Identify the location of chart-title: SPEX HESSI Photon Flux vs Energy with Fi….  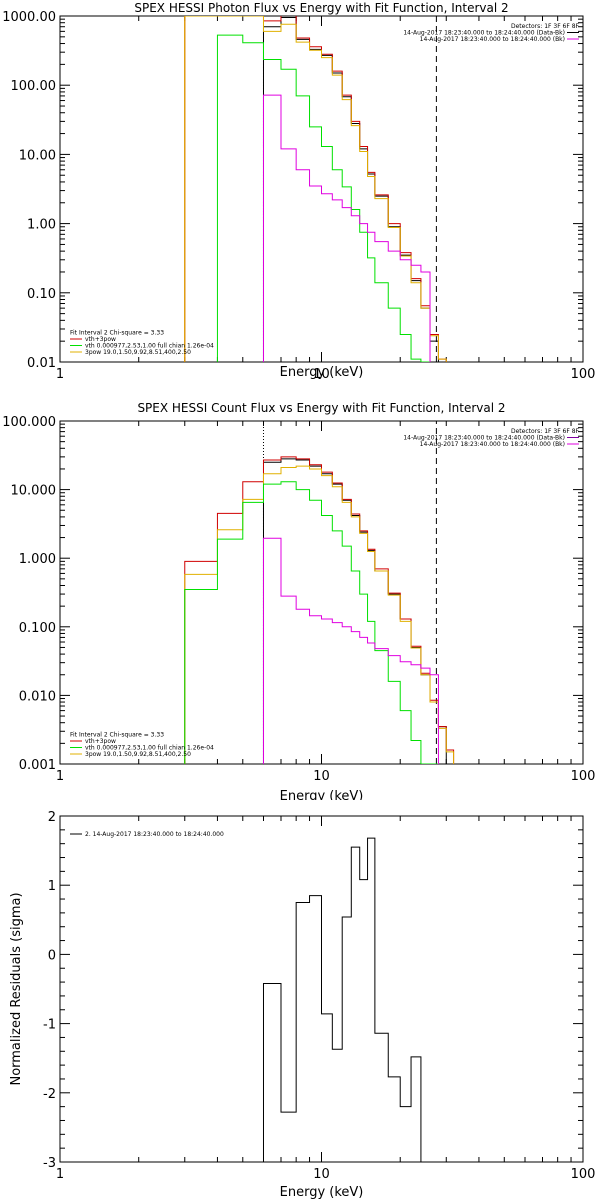
(321, 8).